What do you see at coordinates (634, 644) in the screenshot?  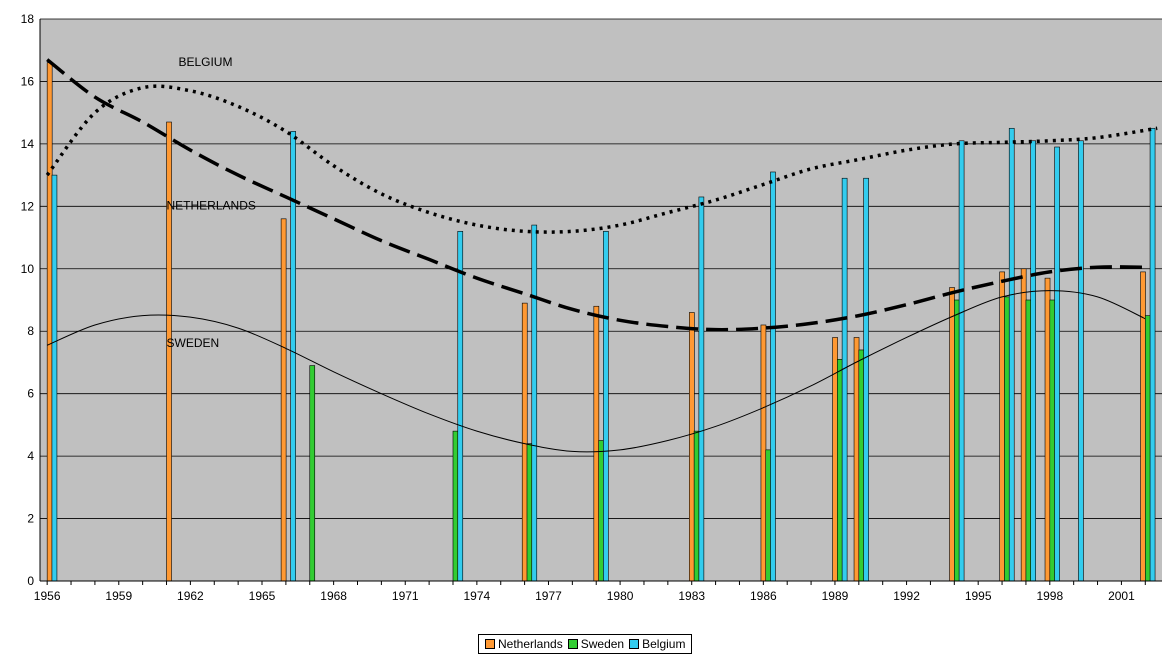 I see `legend-swatch-belgium` at bounding box center [634, 644].